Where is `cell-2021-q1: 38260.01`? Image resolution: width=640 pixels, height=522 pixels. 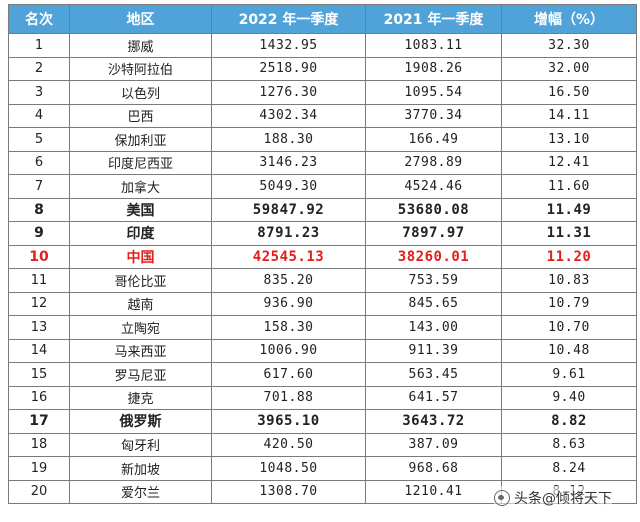
cell-2021-q1: 38260.01 is located at coordinates (433, 256).